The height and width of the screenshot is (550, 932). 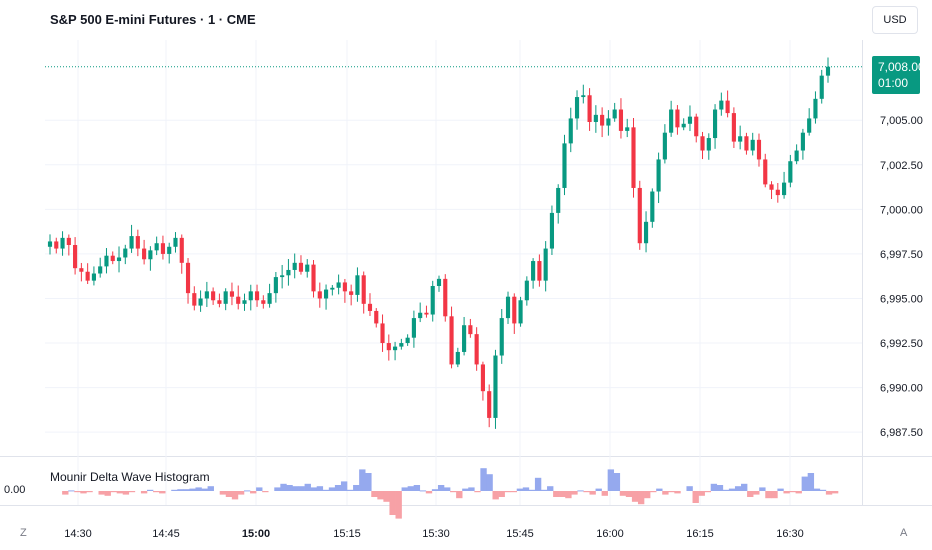 I want to click on indicator-name: Mounir Delta Wave Histogram, so click(x=130, y=477).